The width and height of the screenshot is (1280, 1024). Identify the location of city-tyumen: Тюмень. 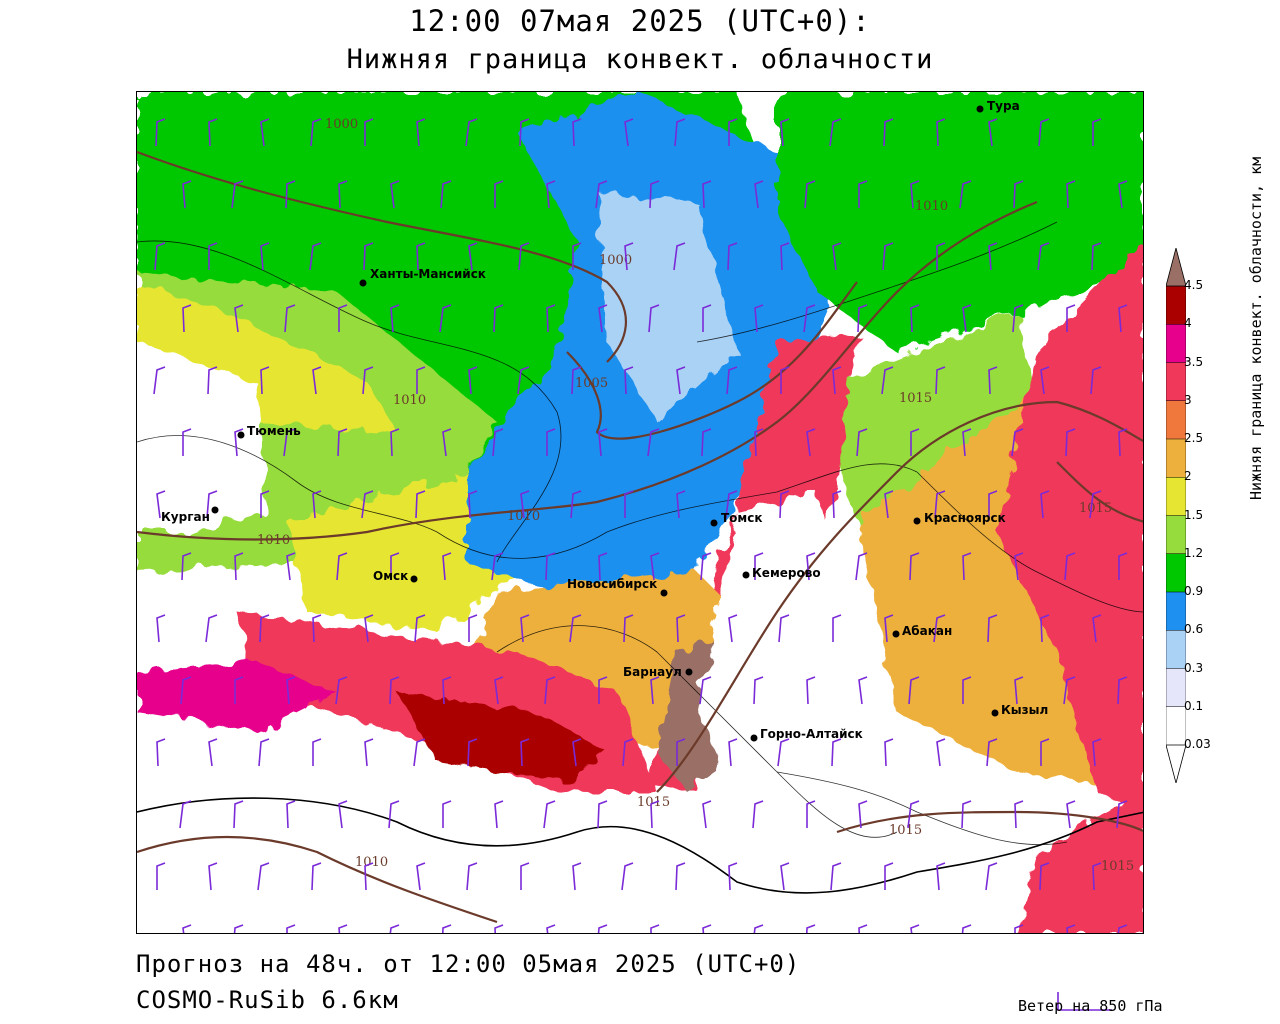
(269, 431).